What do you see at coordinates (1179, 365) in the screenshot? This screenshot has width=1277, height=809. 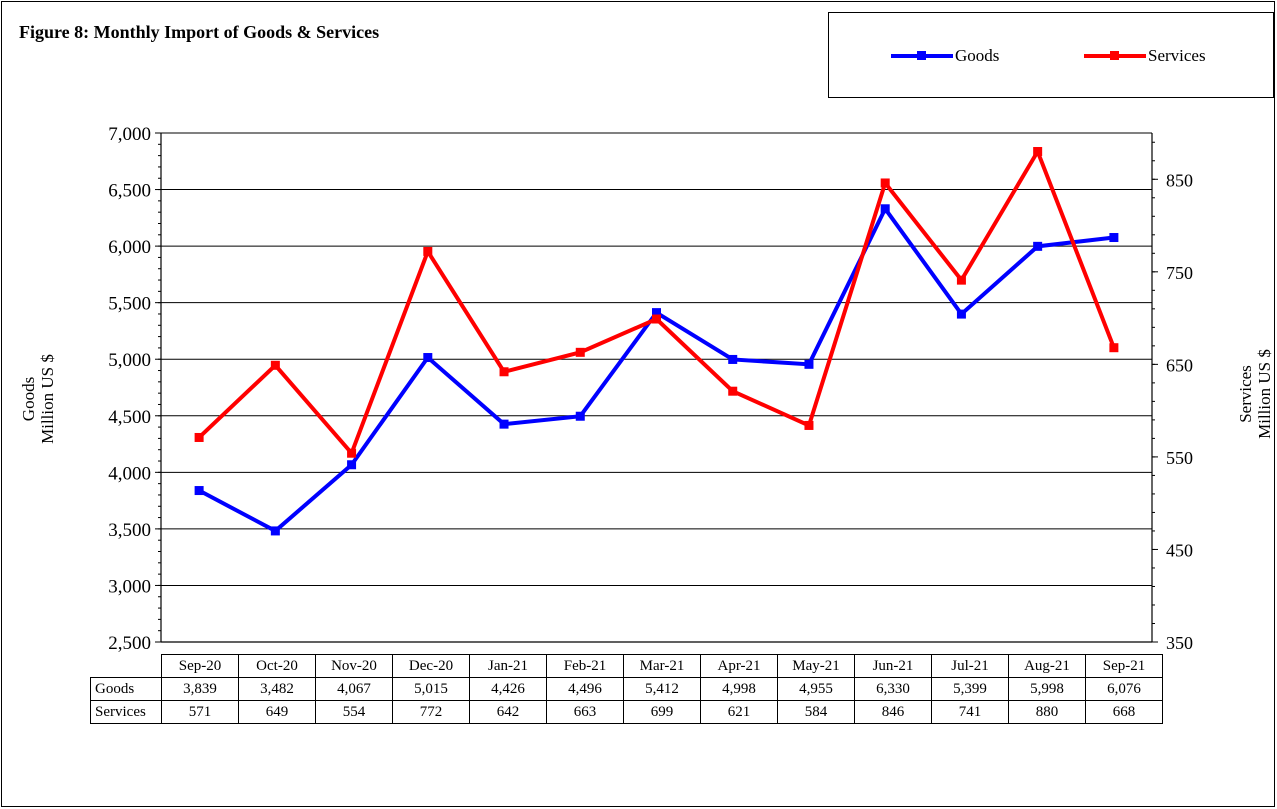 I see `y-right-tick-label: 650` at bounding box center [1179, 365].